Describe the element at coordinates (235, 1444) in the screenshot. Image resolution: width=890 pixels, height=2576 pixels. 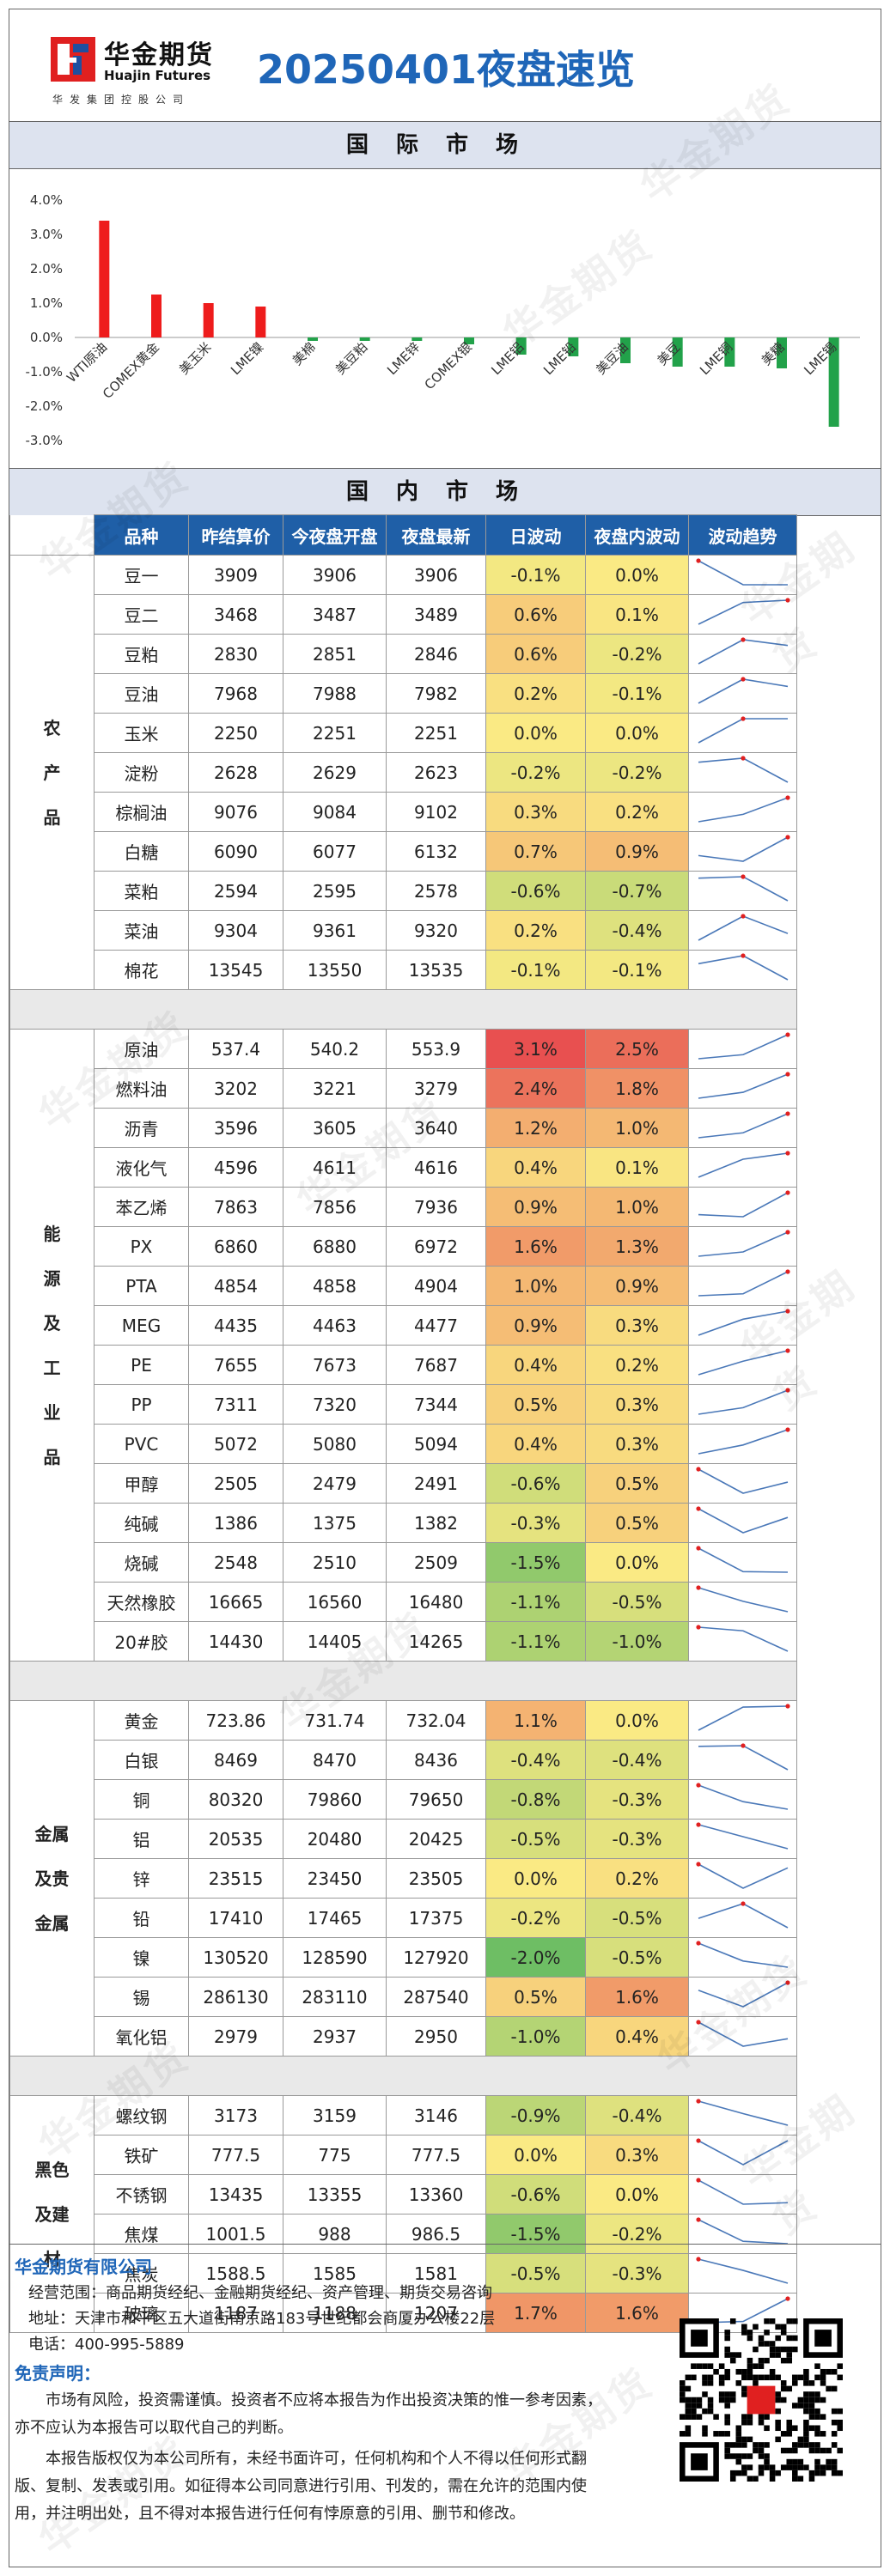
I see `prev-settle-cell: 5072` at that location.